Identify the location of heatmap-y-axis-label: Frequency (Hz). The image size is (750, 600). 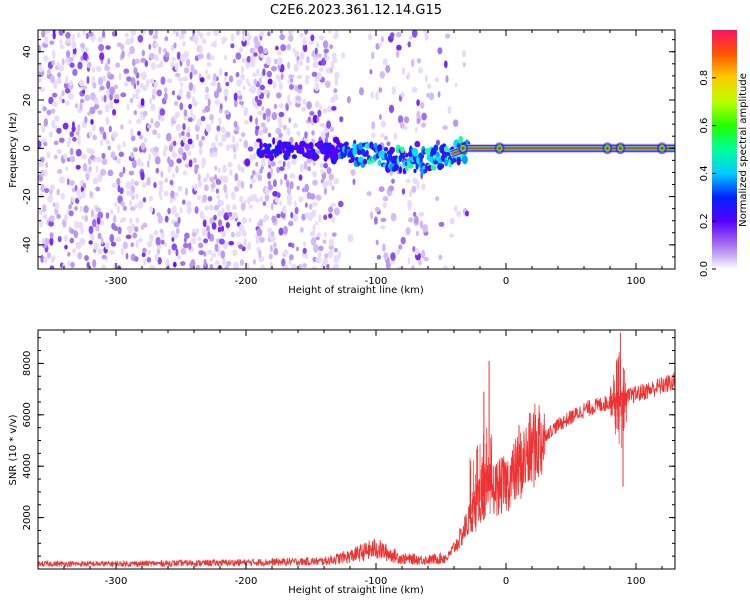
(13, 150).